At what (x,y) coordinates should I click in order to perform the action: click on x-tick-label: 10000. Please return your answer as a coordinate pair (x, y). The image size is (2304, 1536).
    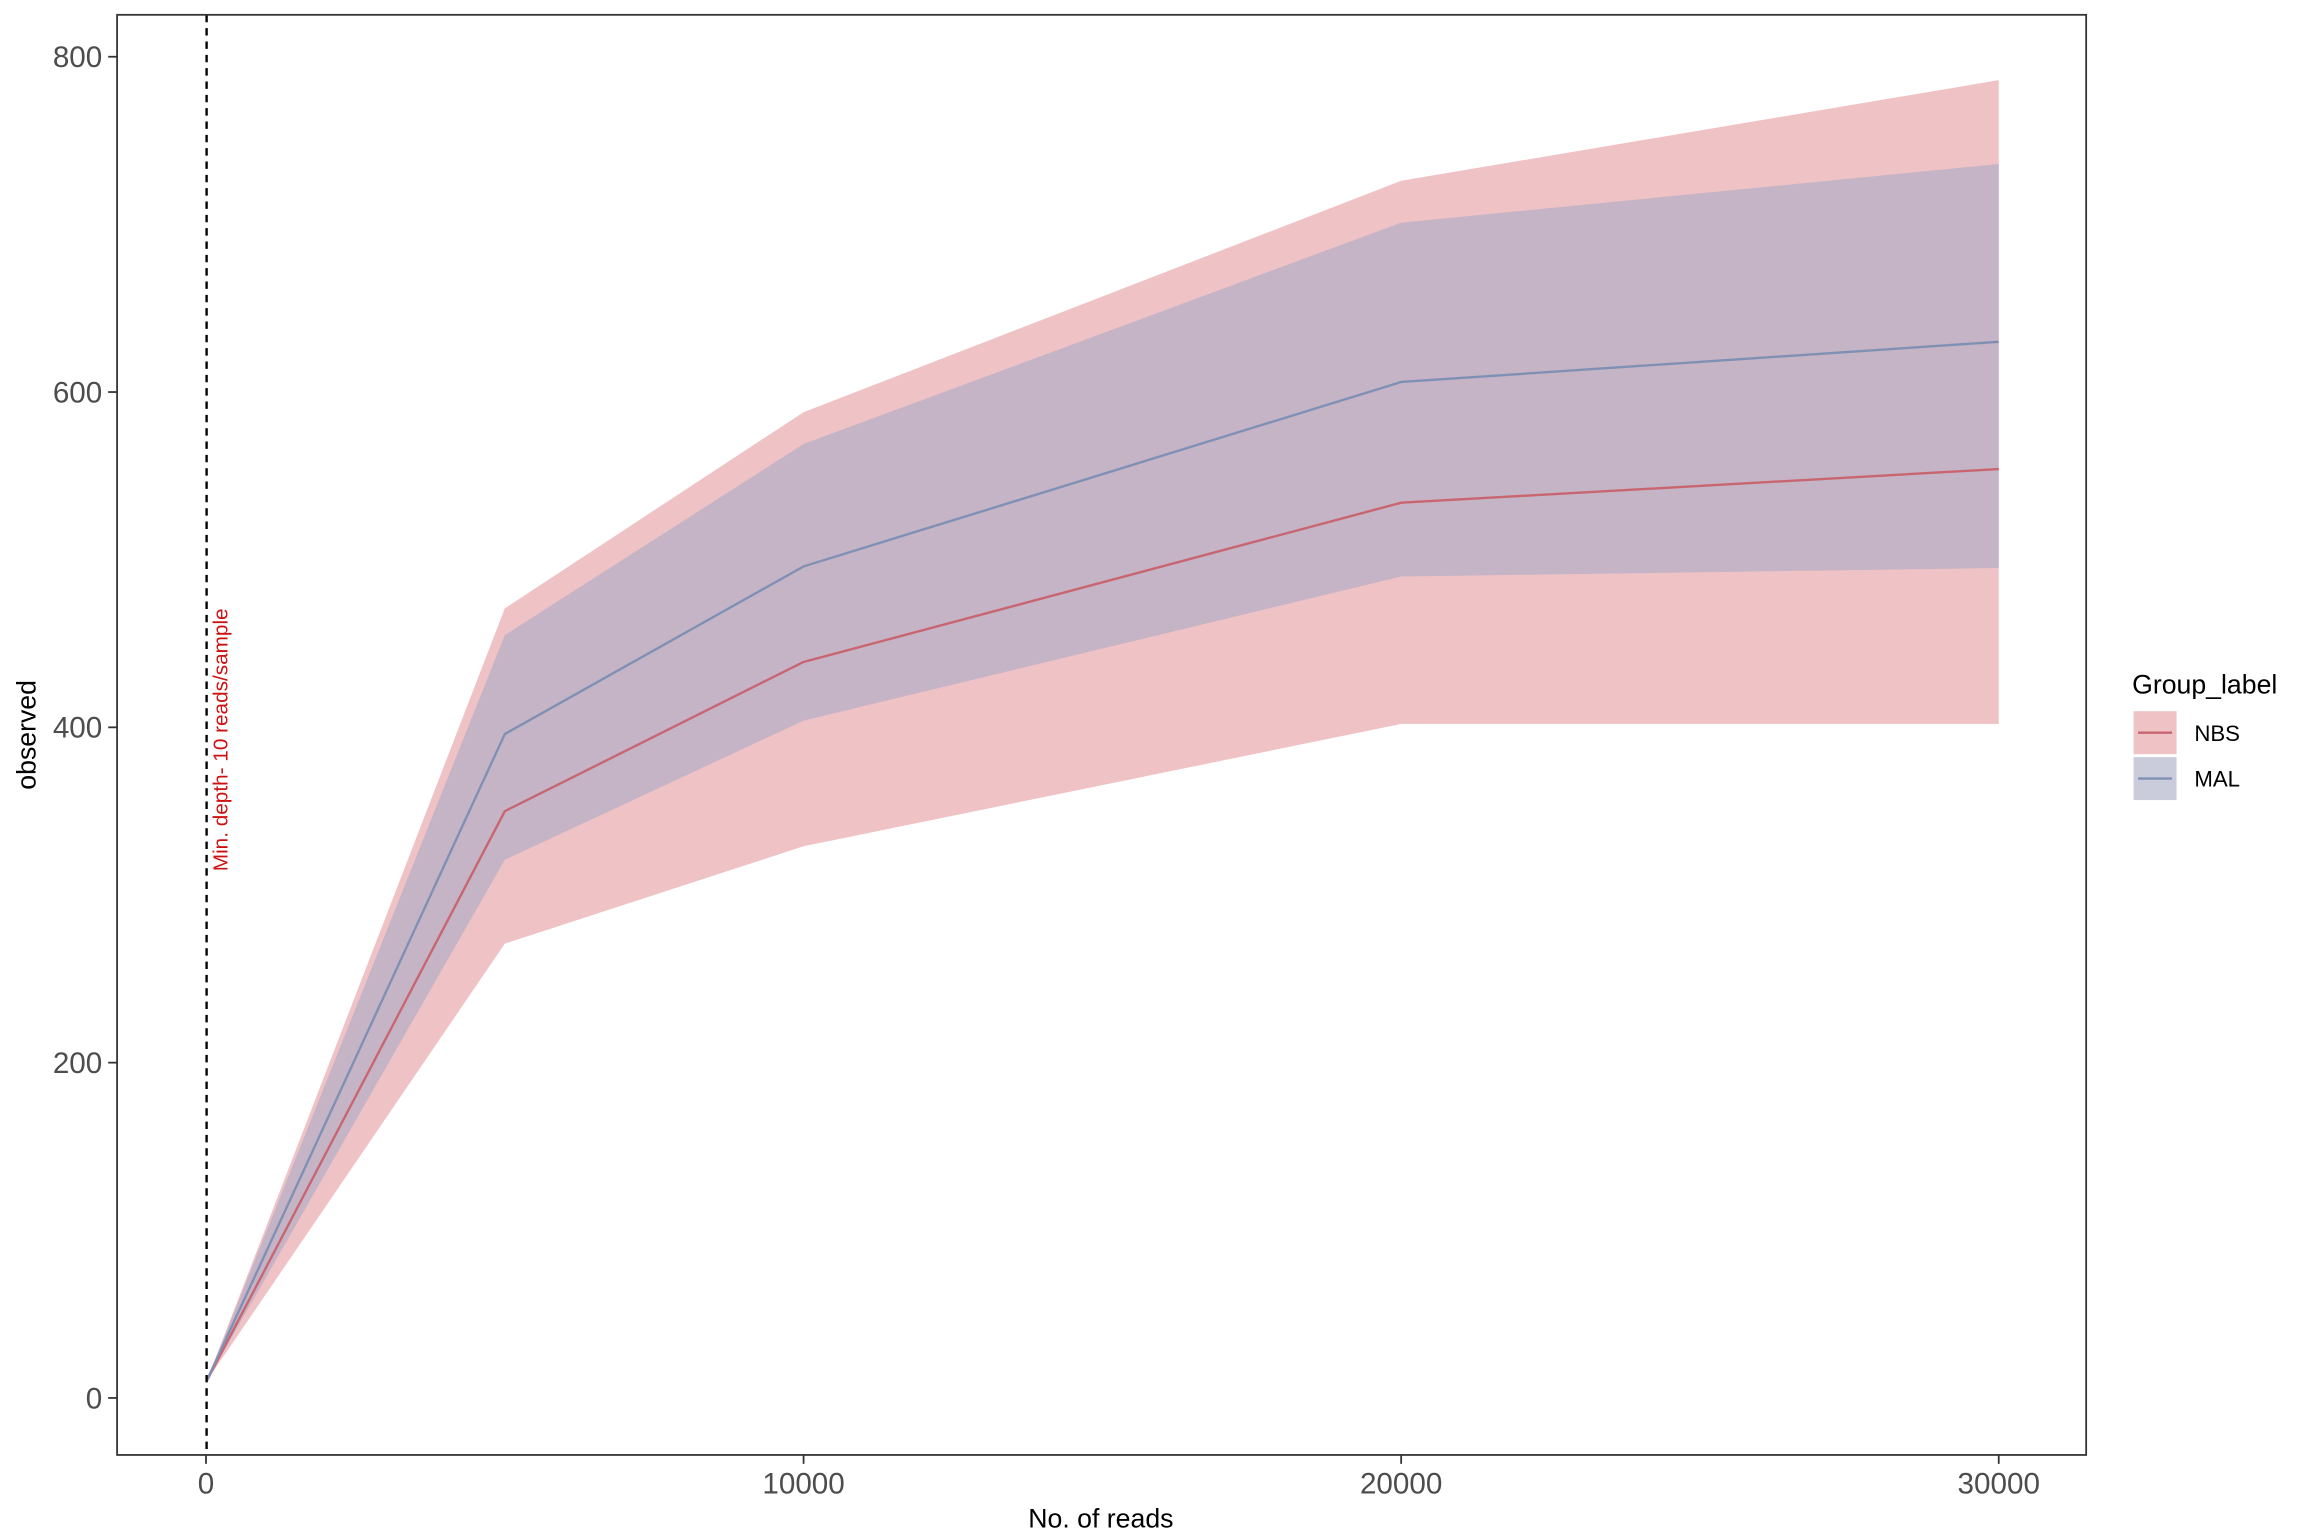
    Looking at the image, I should click on (803, 1483).